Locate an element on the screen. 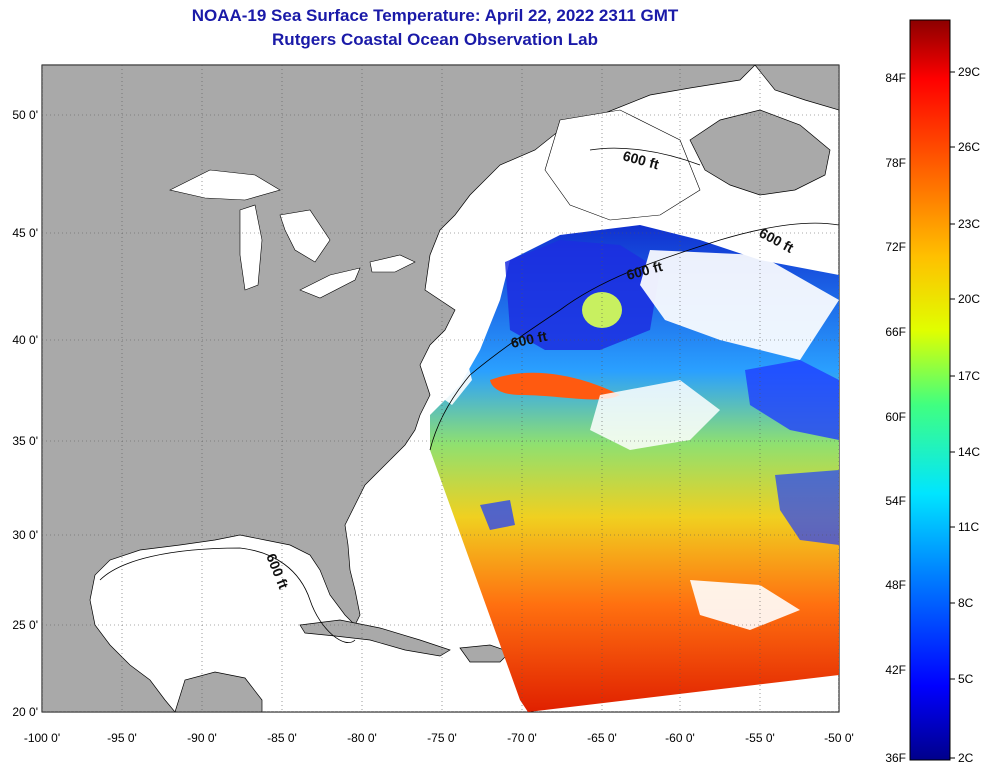  land-yucatan is located at coordinates (218, 691).